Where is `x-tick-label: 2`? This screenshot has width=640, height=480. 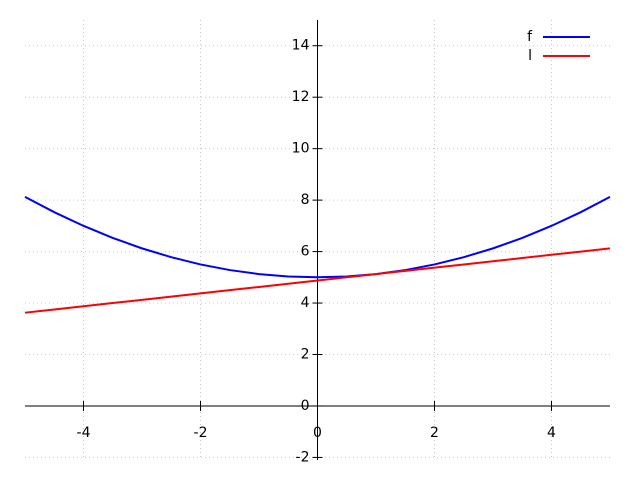 x-tick-label: 2 is located at coordinates (434, 433).